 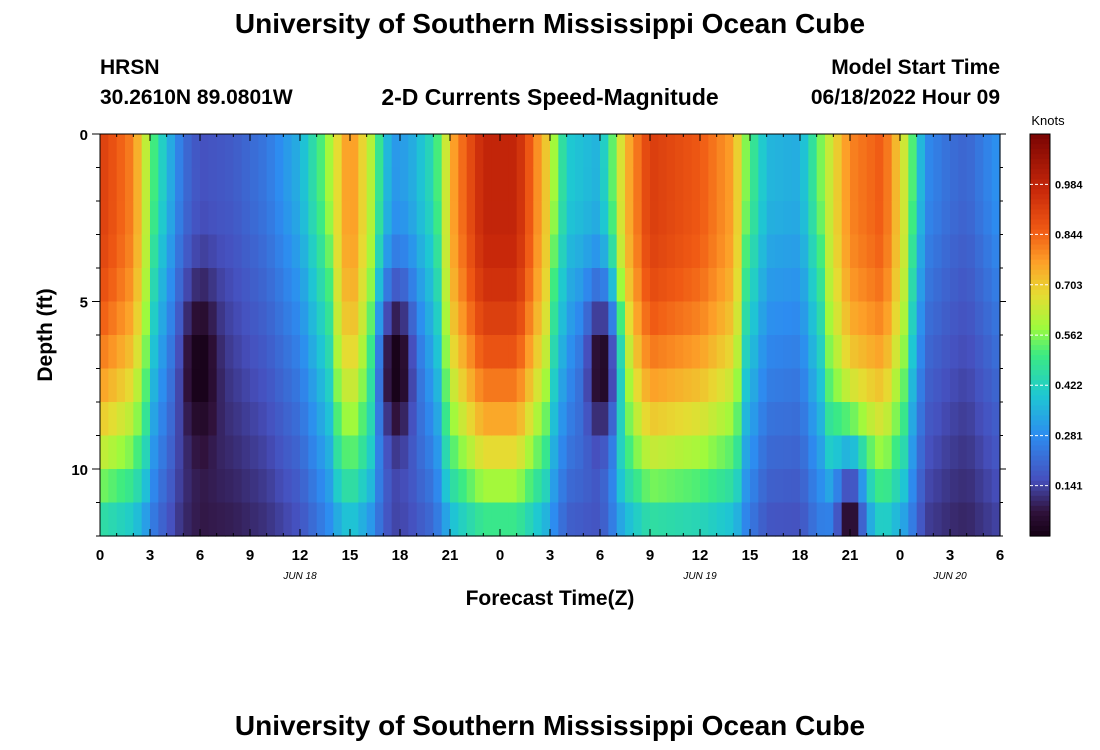 I want to click on x-tick-label: 12, so click(x=700, y=555).